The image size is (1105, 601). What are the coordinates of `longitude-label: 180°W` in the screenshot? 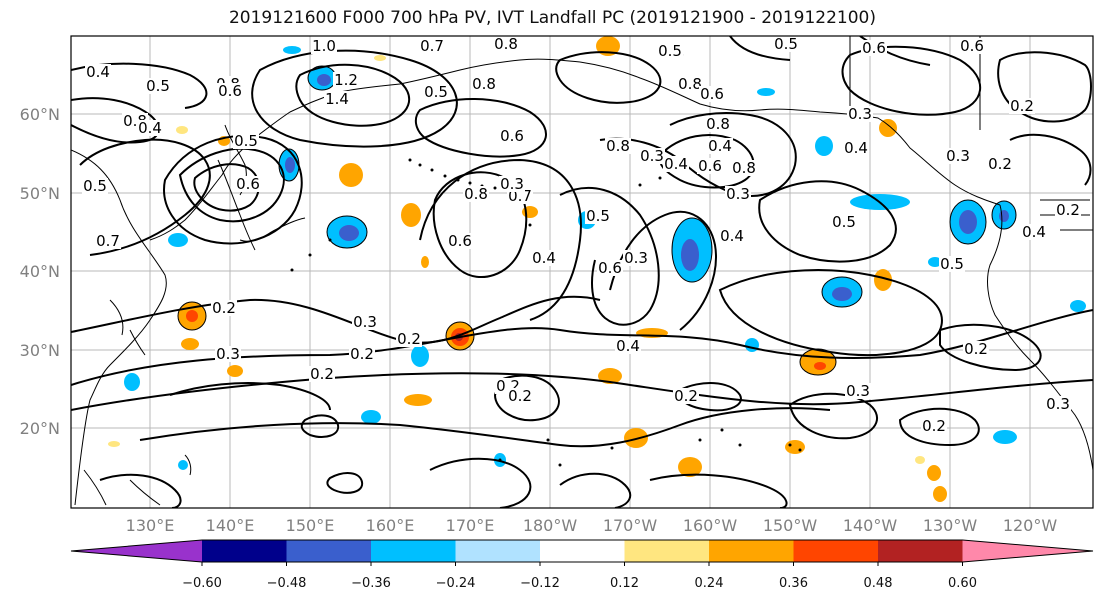 It's located at (550, 525).